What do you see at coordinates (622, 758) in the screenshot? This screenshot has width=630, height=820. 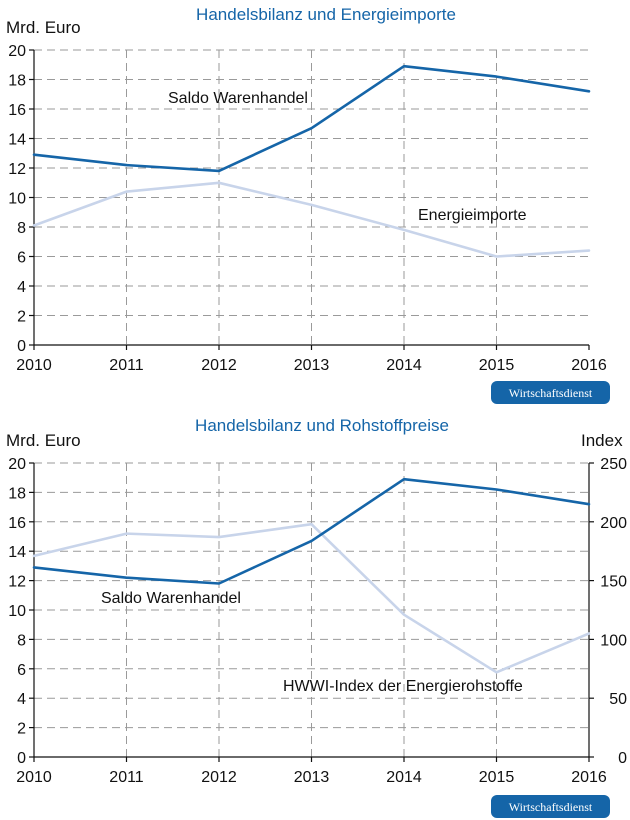 I see `right-tick-label: 0` at bounding box center [622, 758].